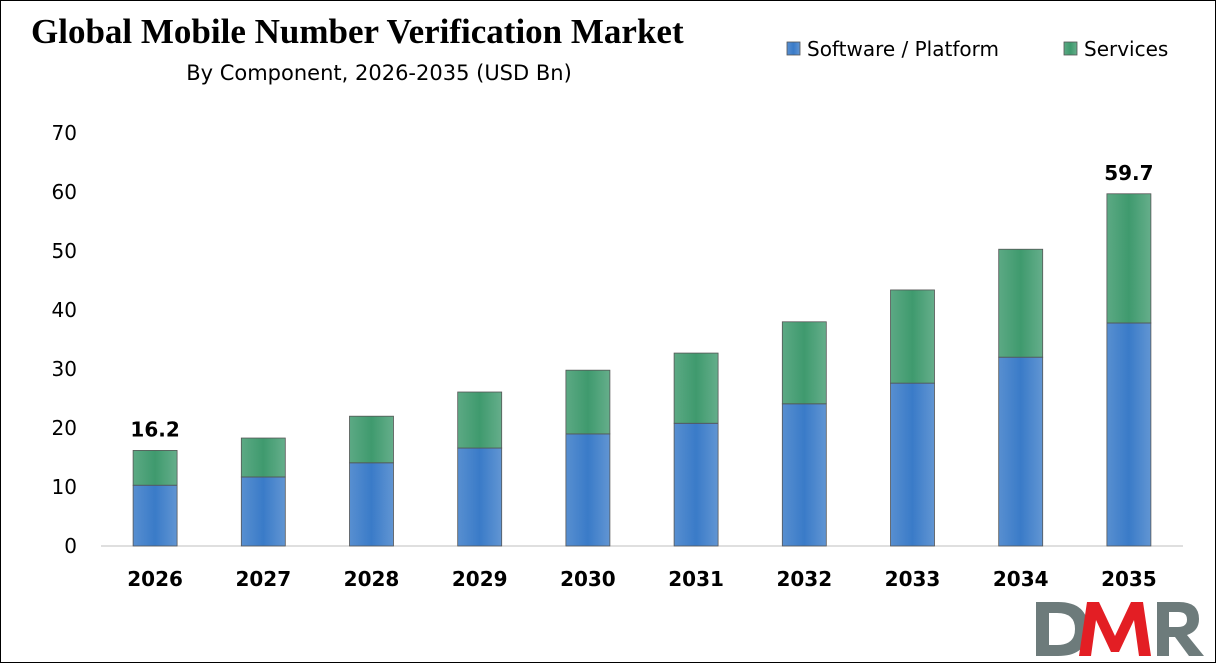 Image resolution: width=1216 pixels, height=663 pixels. What do you see at coordinates (913, 579) in the screenshot?
I see `x-tick-label: 2033` at bounding box center [913, 579].